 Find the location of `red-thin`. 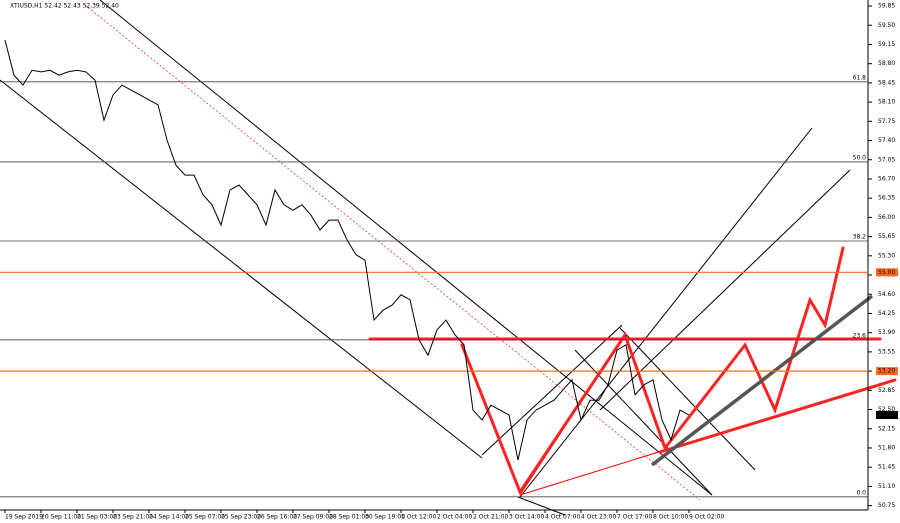

red-thin is located at coordinates (592, 472).